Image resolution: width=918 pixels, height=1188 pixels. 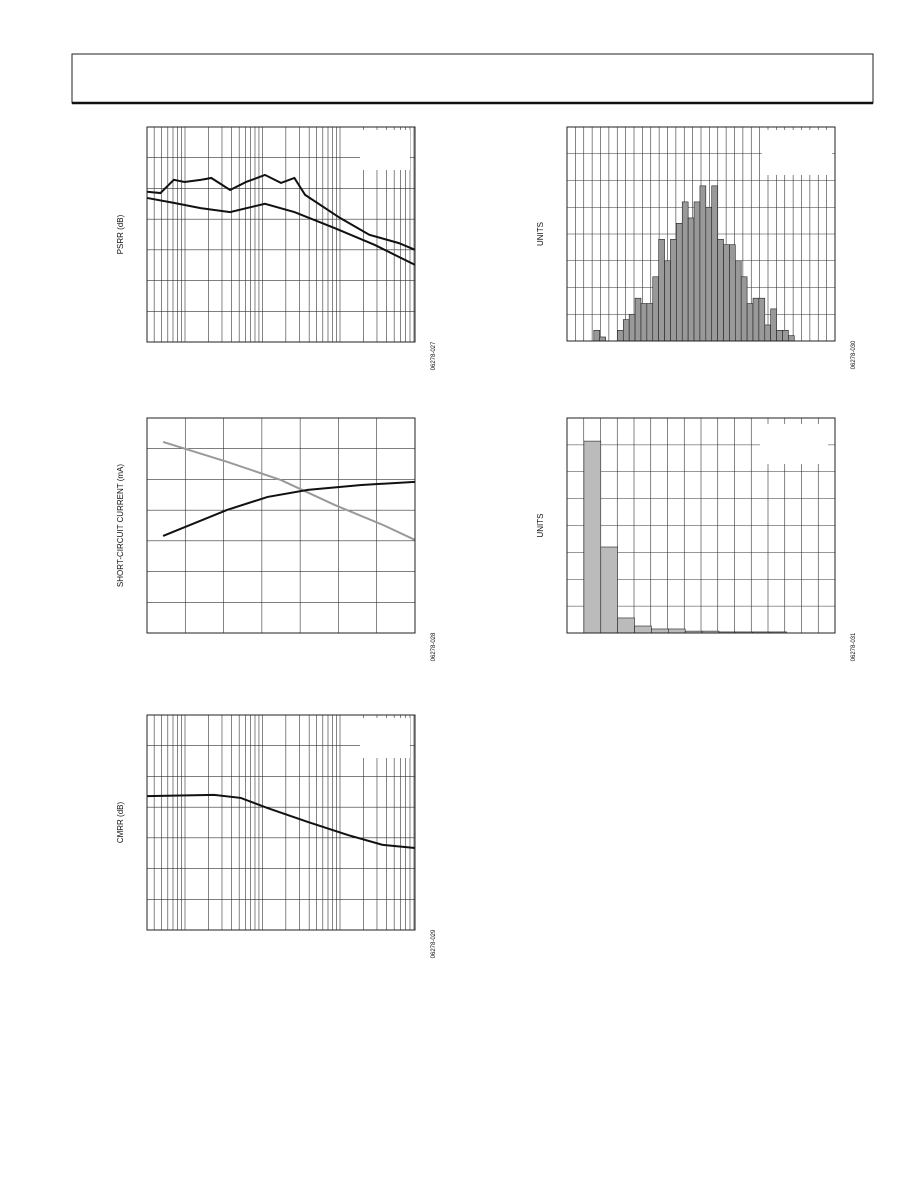 What do you see at coordinates (434, 646) in the screenshot?
I see `figure-code: 06278-028` at bounding box center [434, 646].